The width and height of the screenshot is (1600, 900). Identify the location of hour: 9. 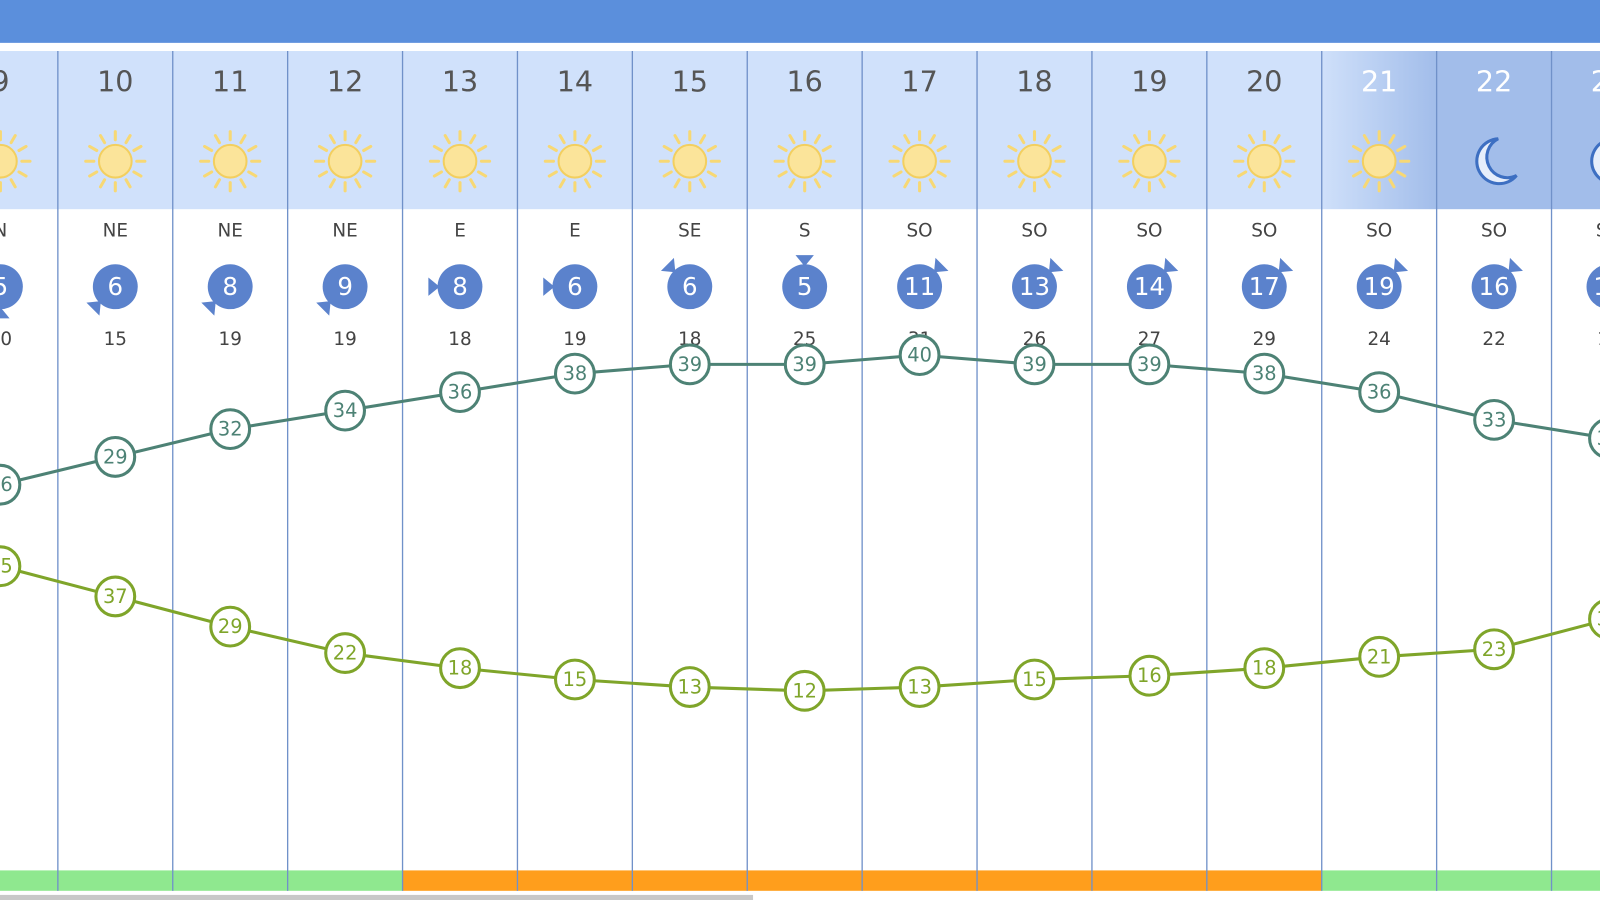
(5, 82).